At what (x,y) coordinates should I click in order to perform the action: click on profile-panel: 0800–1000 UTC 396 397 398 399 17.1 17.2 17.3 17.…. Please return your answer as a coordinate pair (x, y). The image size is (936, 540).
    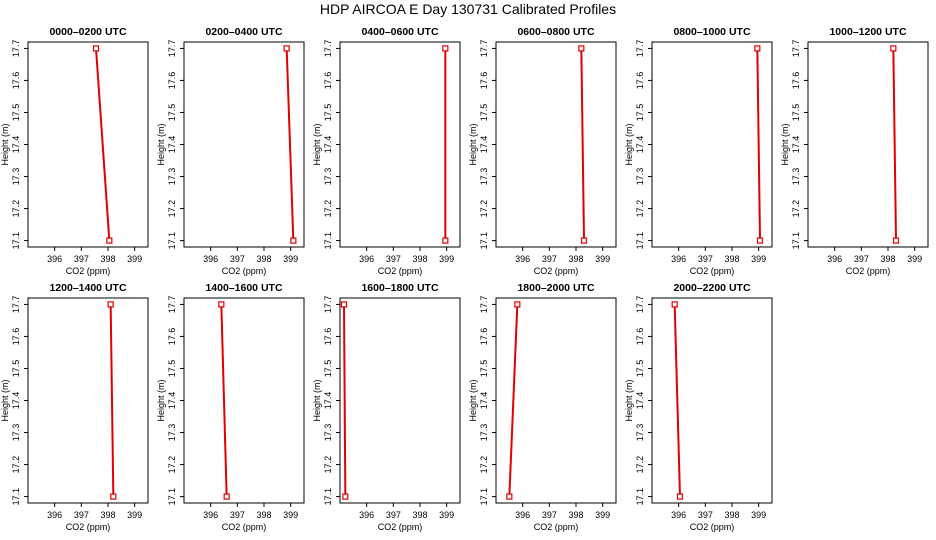
    Looking at the image, I should click on (698, 151).